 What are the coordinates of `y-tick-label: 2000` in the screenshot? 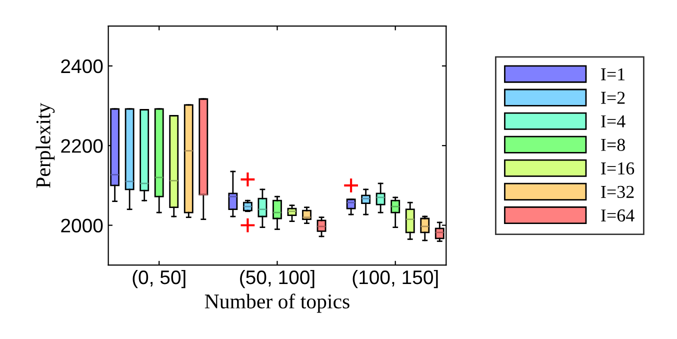 It's located at (82, 225).